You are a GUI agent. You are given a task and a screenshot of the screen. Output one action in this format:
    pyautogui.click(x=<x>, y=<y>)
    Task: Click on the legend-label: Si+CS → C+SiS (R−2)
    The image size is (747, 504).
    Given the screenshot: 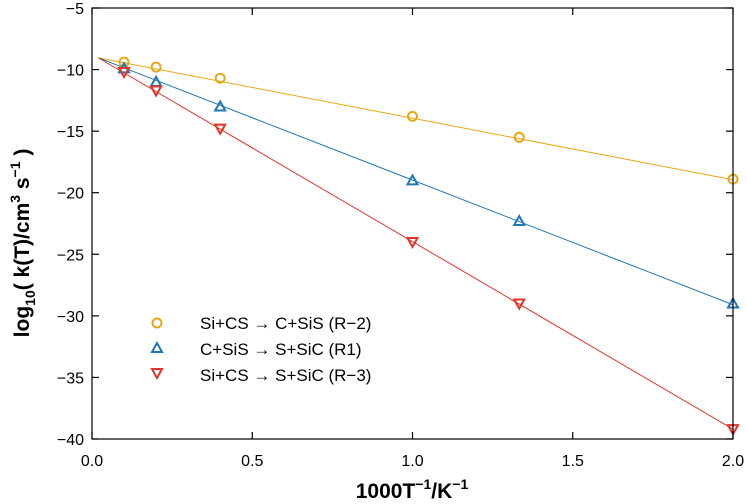 What is the action you would take?
    pyautogui.click(x=285, y=323)
    